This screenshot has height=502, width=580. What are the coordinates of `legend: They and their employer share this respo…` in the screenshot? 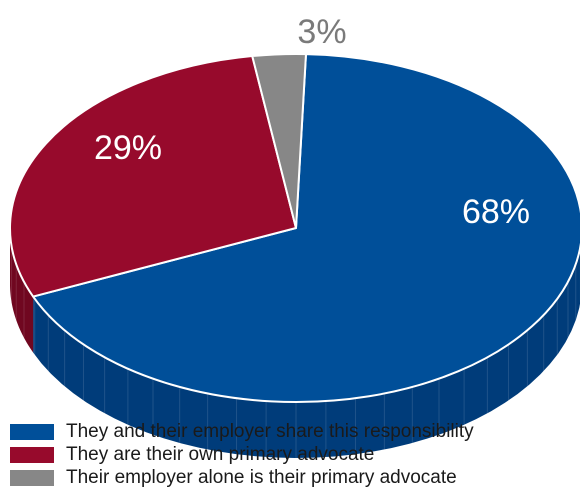 It's located at (290, 454).